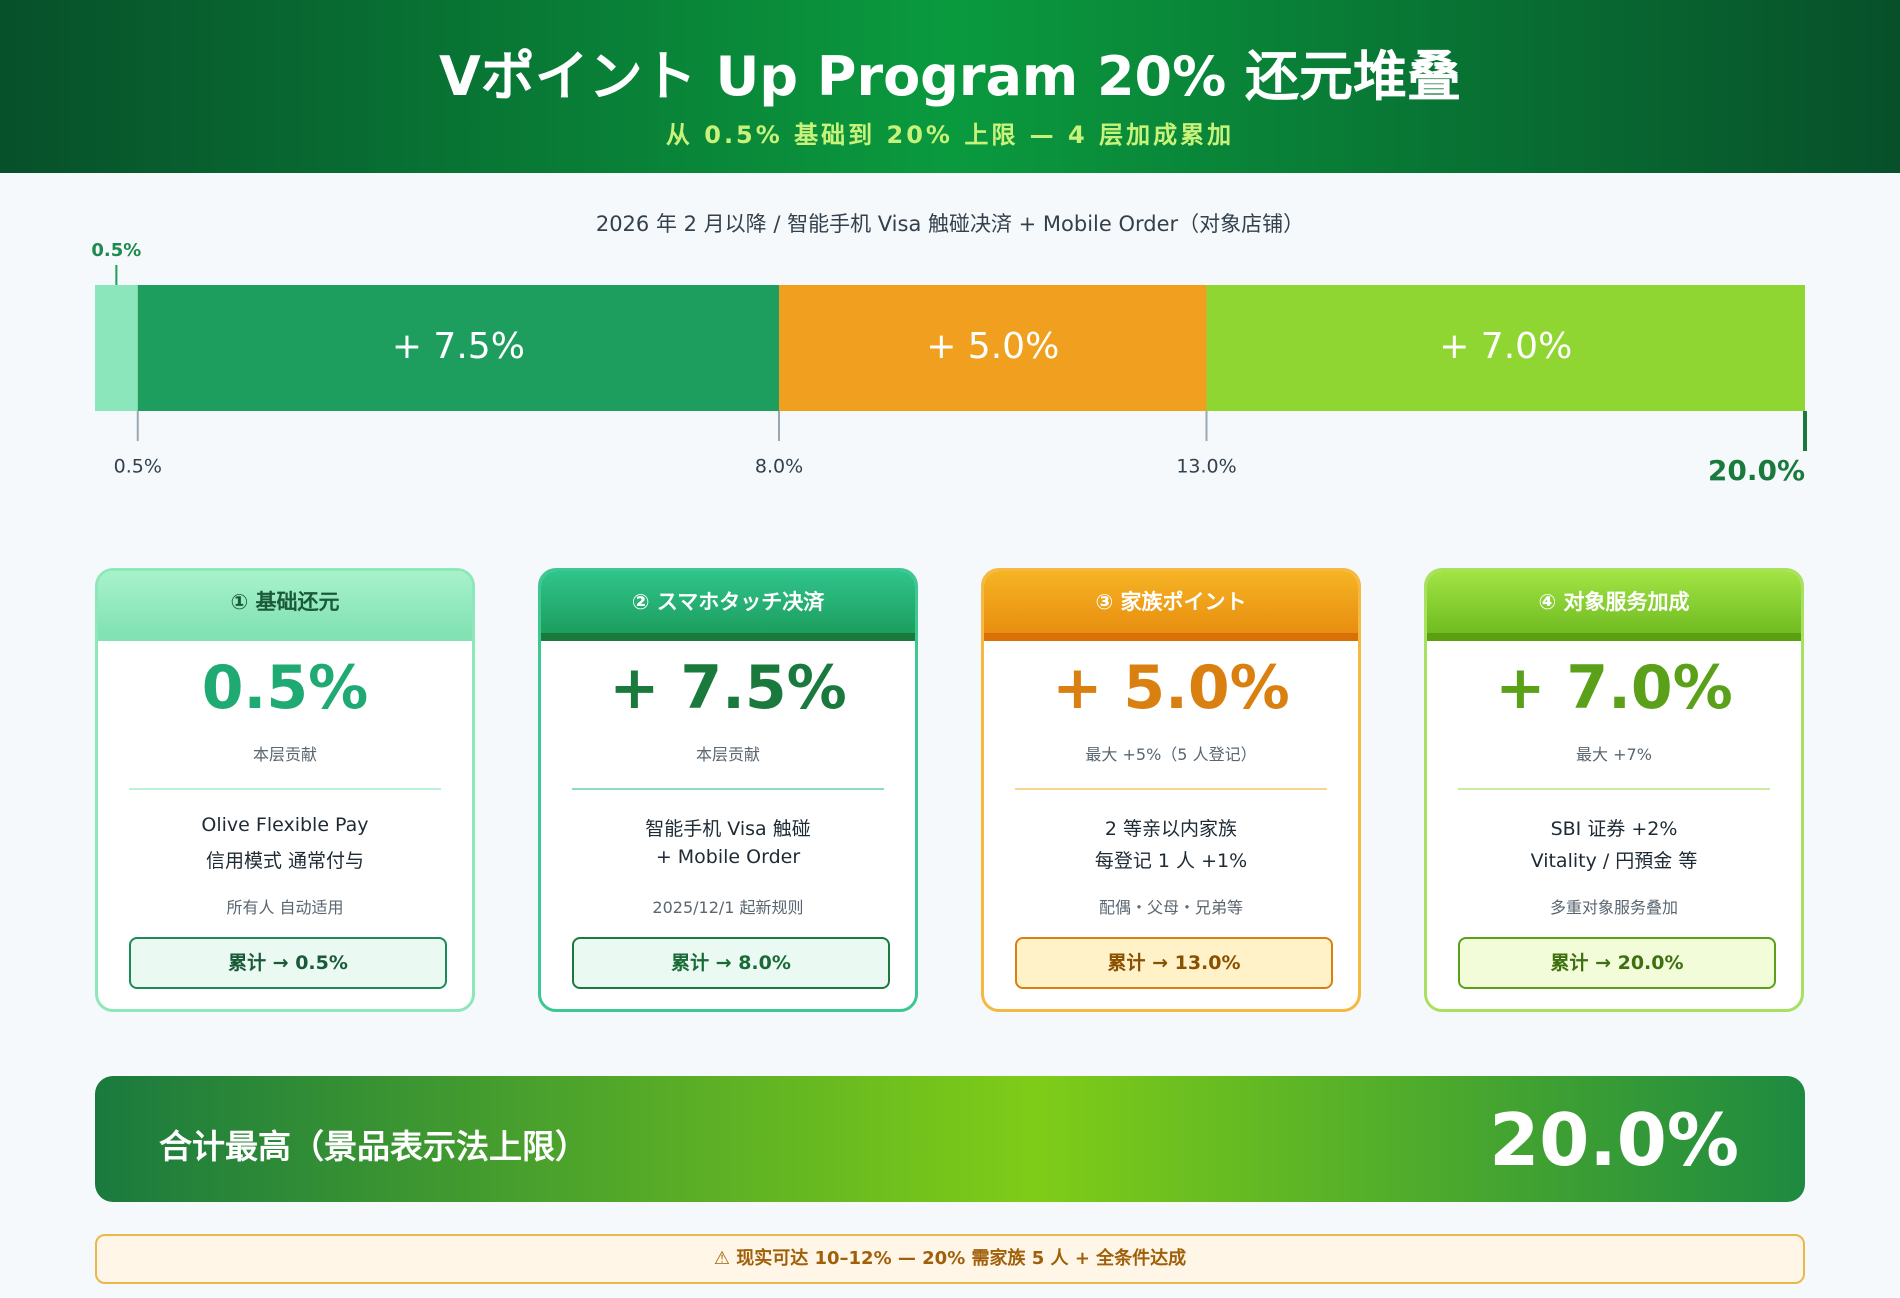  What do you see at coordinates (285, 606) in the screenshot?
I see `card-header: ① 基础还元` at bounding box center [285, 606].